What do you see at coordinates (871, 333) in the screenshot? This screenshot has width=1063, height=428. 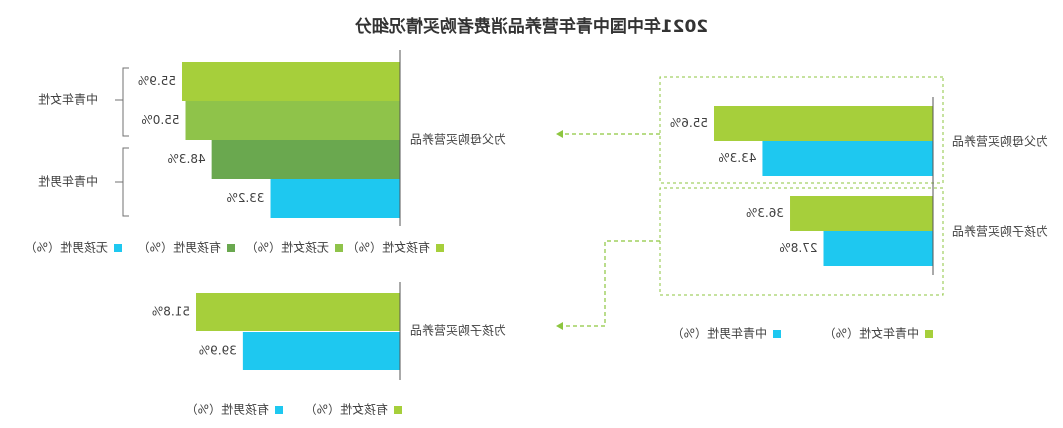 I see `legend-label-right-0: 中青年女性（%）` at bounding box center [871, 333].